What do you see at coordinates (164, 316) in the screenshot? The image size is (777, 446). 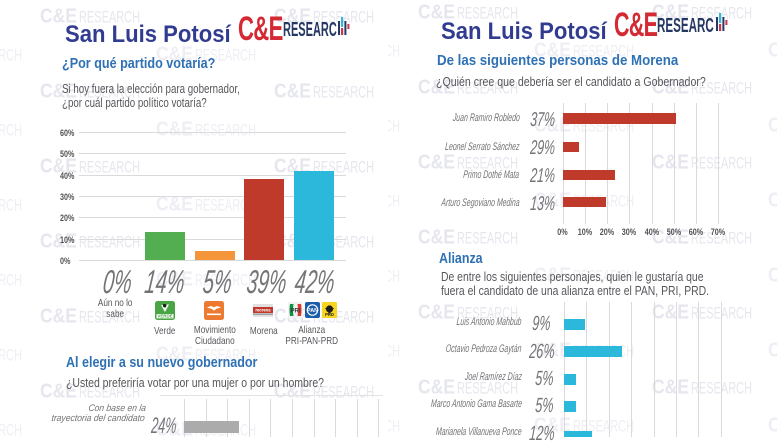 I see `svg-text: VERDE` at bounding box center [164, 316].